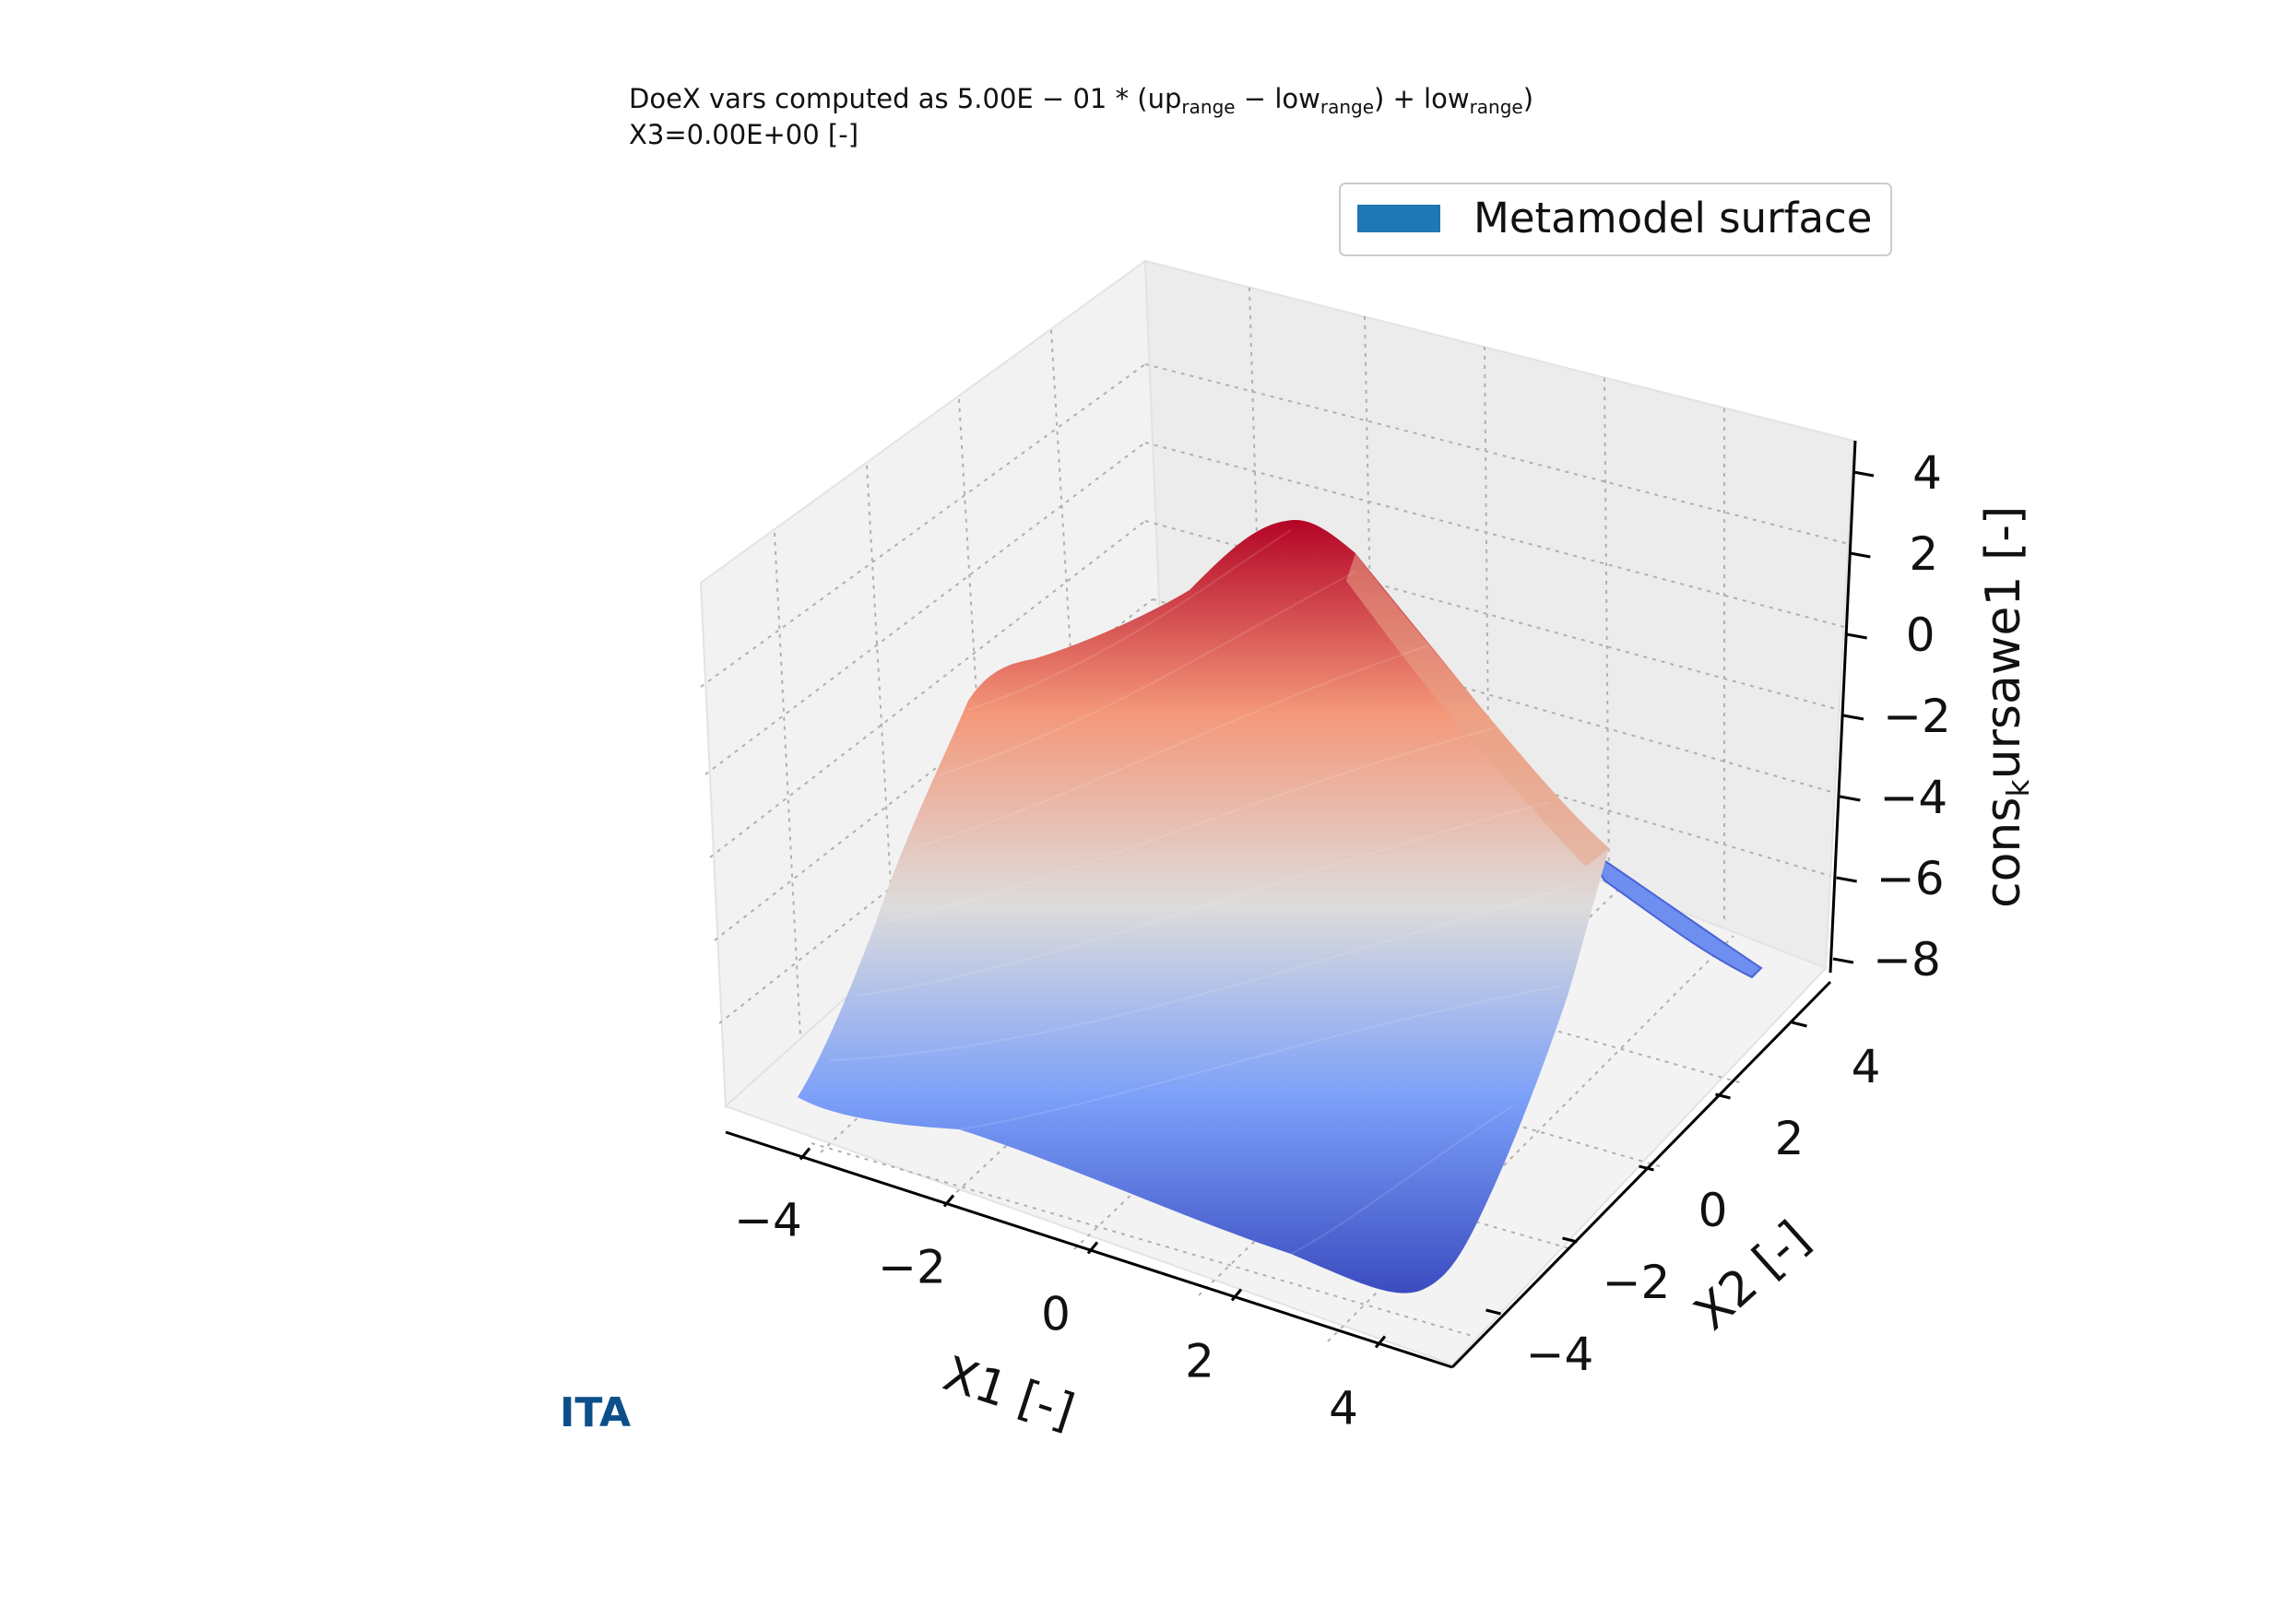  What do you see at coordinates (1347, 107) in the screenshot?
I see `subtitle-sub-2: range` at bounding box center [1347, 107].